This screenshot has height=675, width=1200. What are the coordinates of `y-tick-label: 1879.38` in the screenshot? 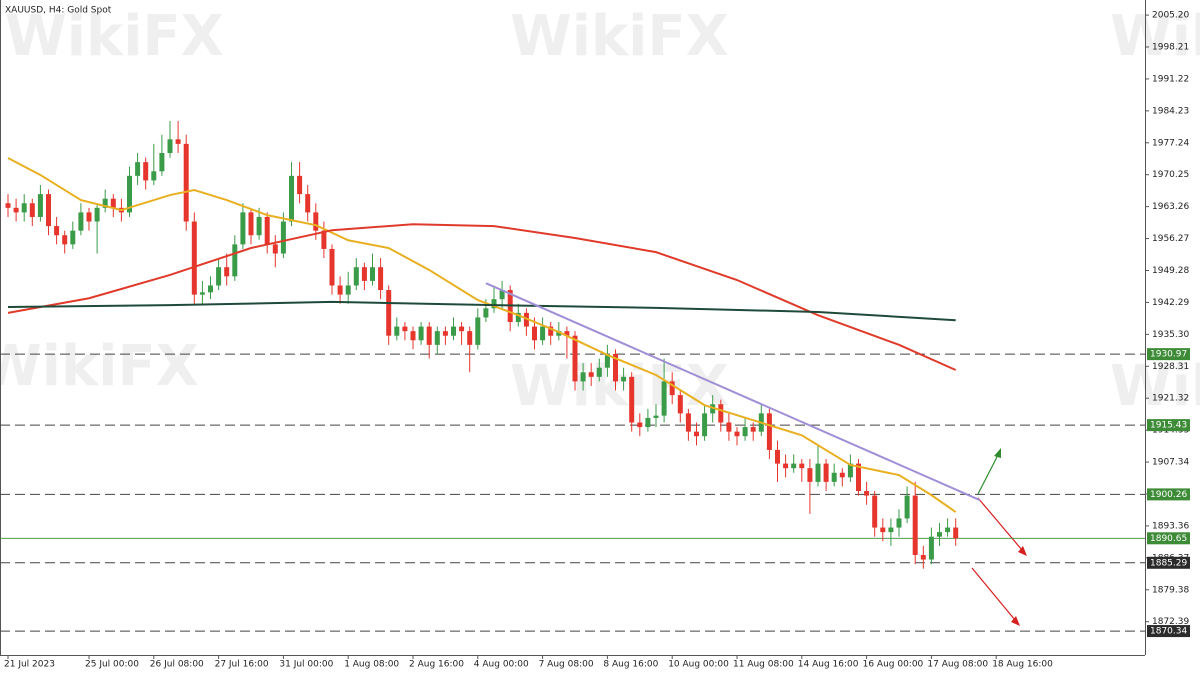 It's located at (1170, 590).